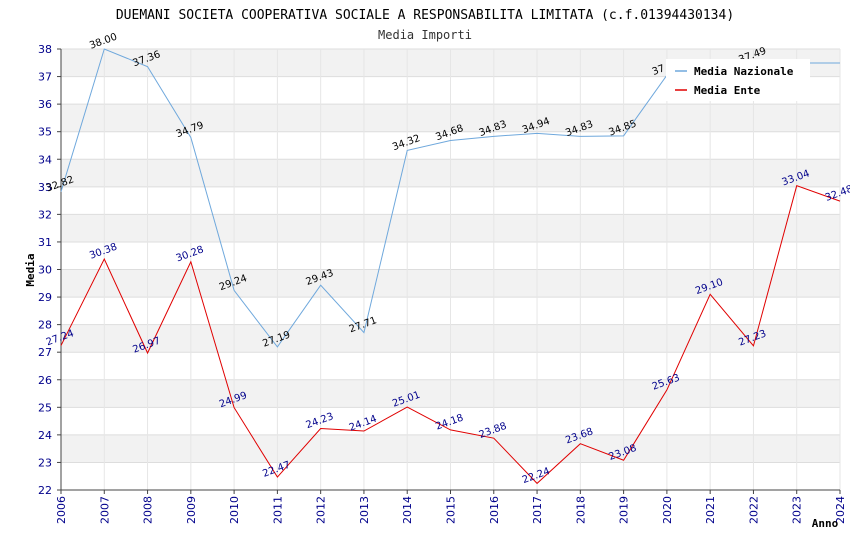 Image resolution: width=850 pixels, height=550 pixels. What do you see at coordinates (45, 187) in the screenshot?
I see `y-tick-label: 33` at bounding box center [45, 187].